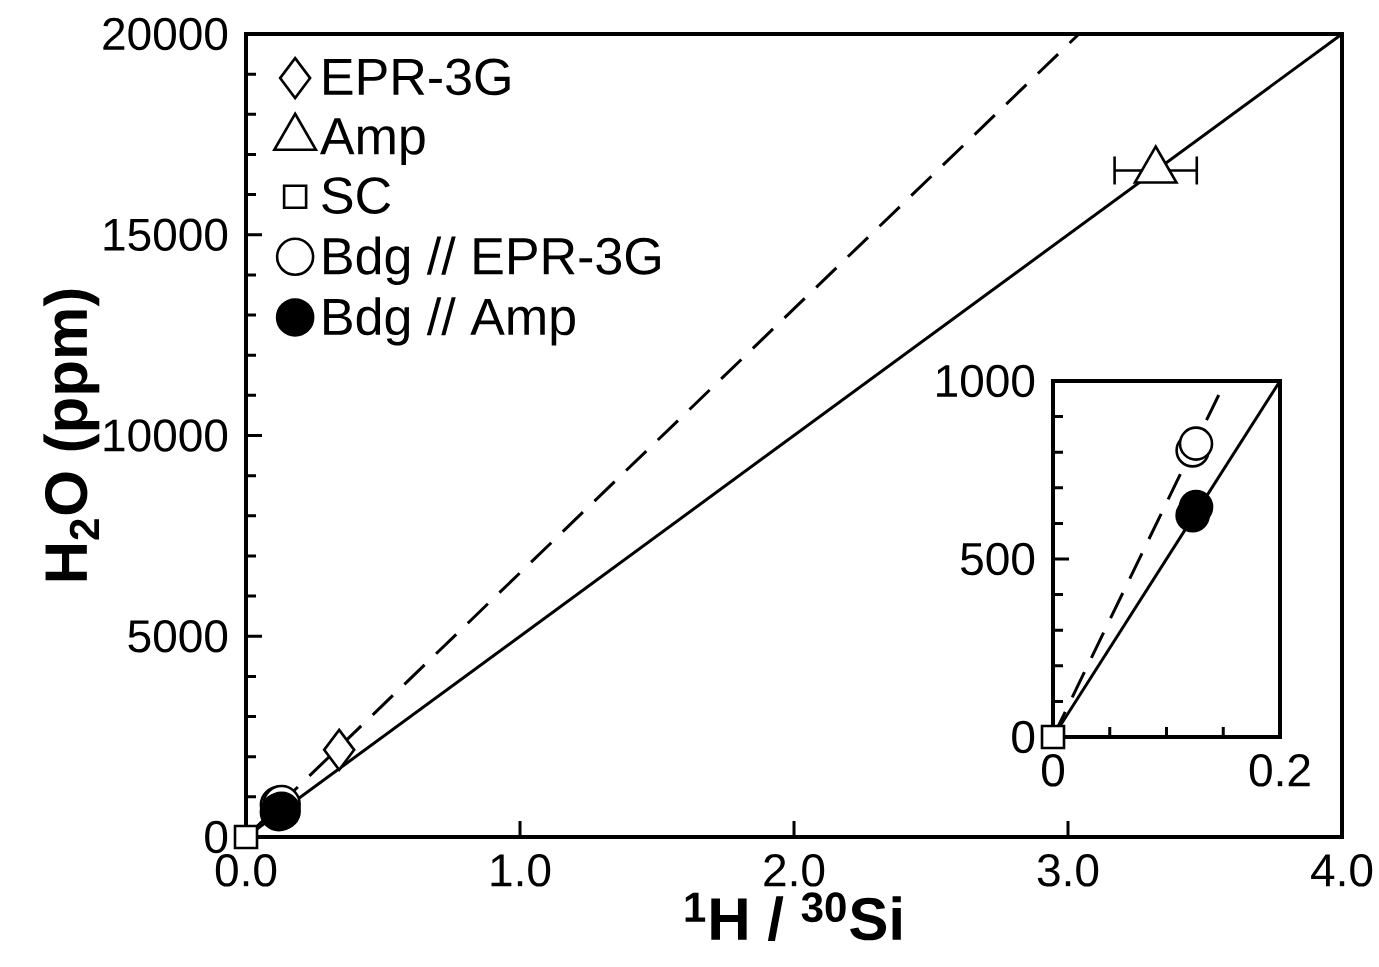  What do you see at coordinates (165, 34) in the screenshot?
I see `y-tick-label: 20000` at bounding box center [165, 34].